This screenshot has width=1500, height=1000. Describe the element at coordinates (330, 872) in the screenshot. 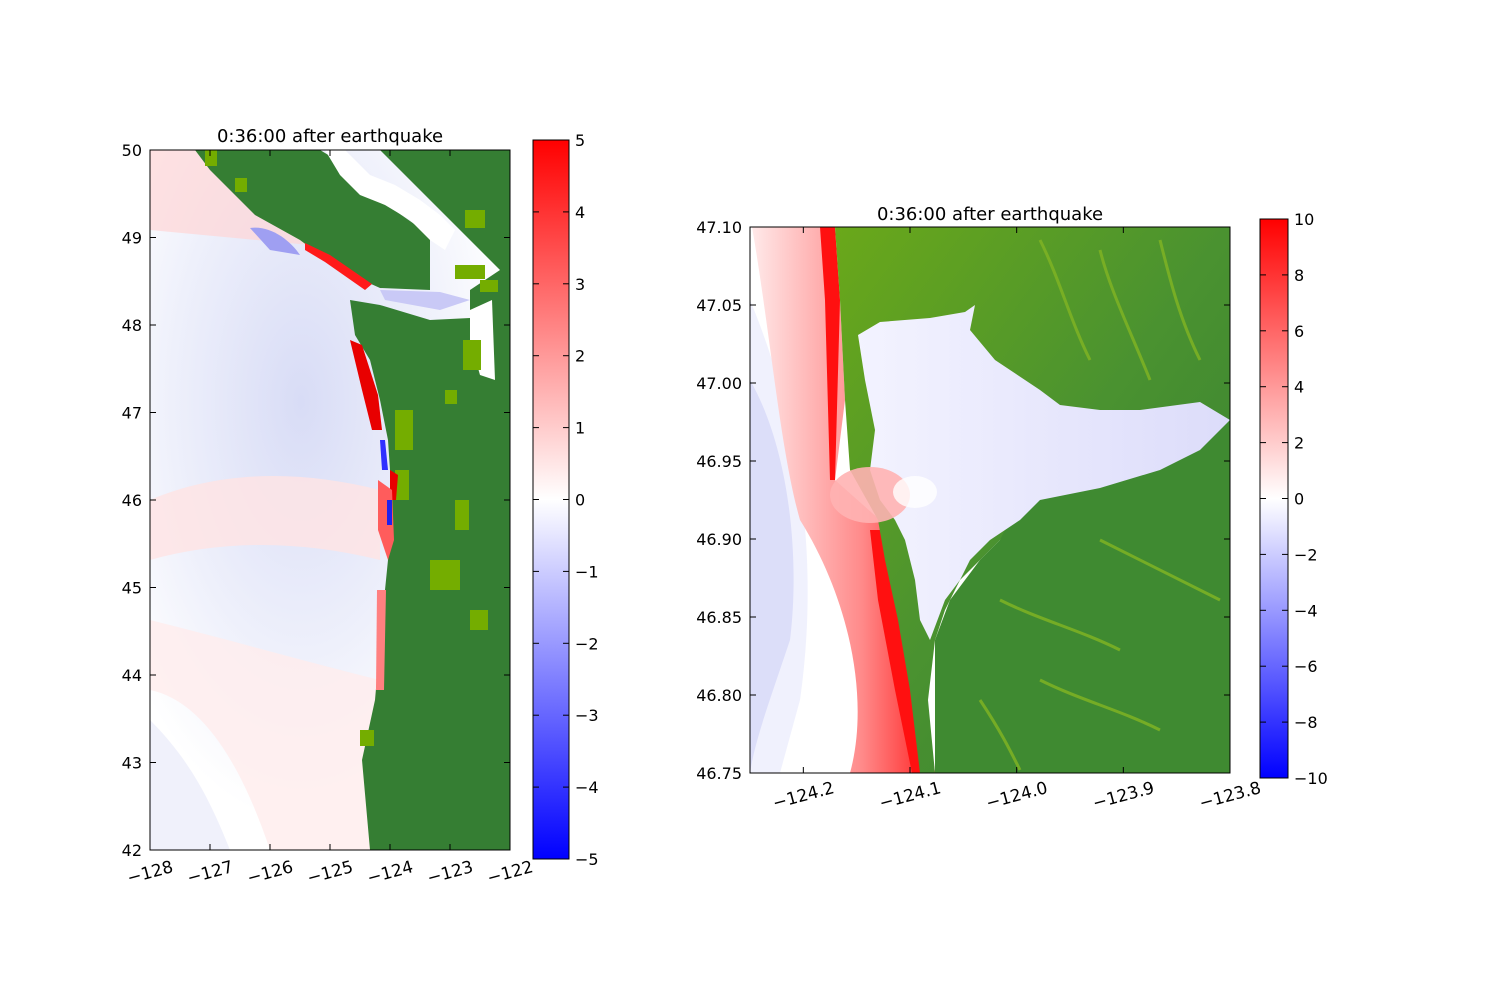

I see `x-tick-label-1: −125` at that location.